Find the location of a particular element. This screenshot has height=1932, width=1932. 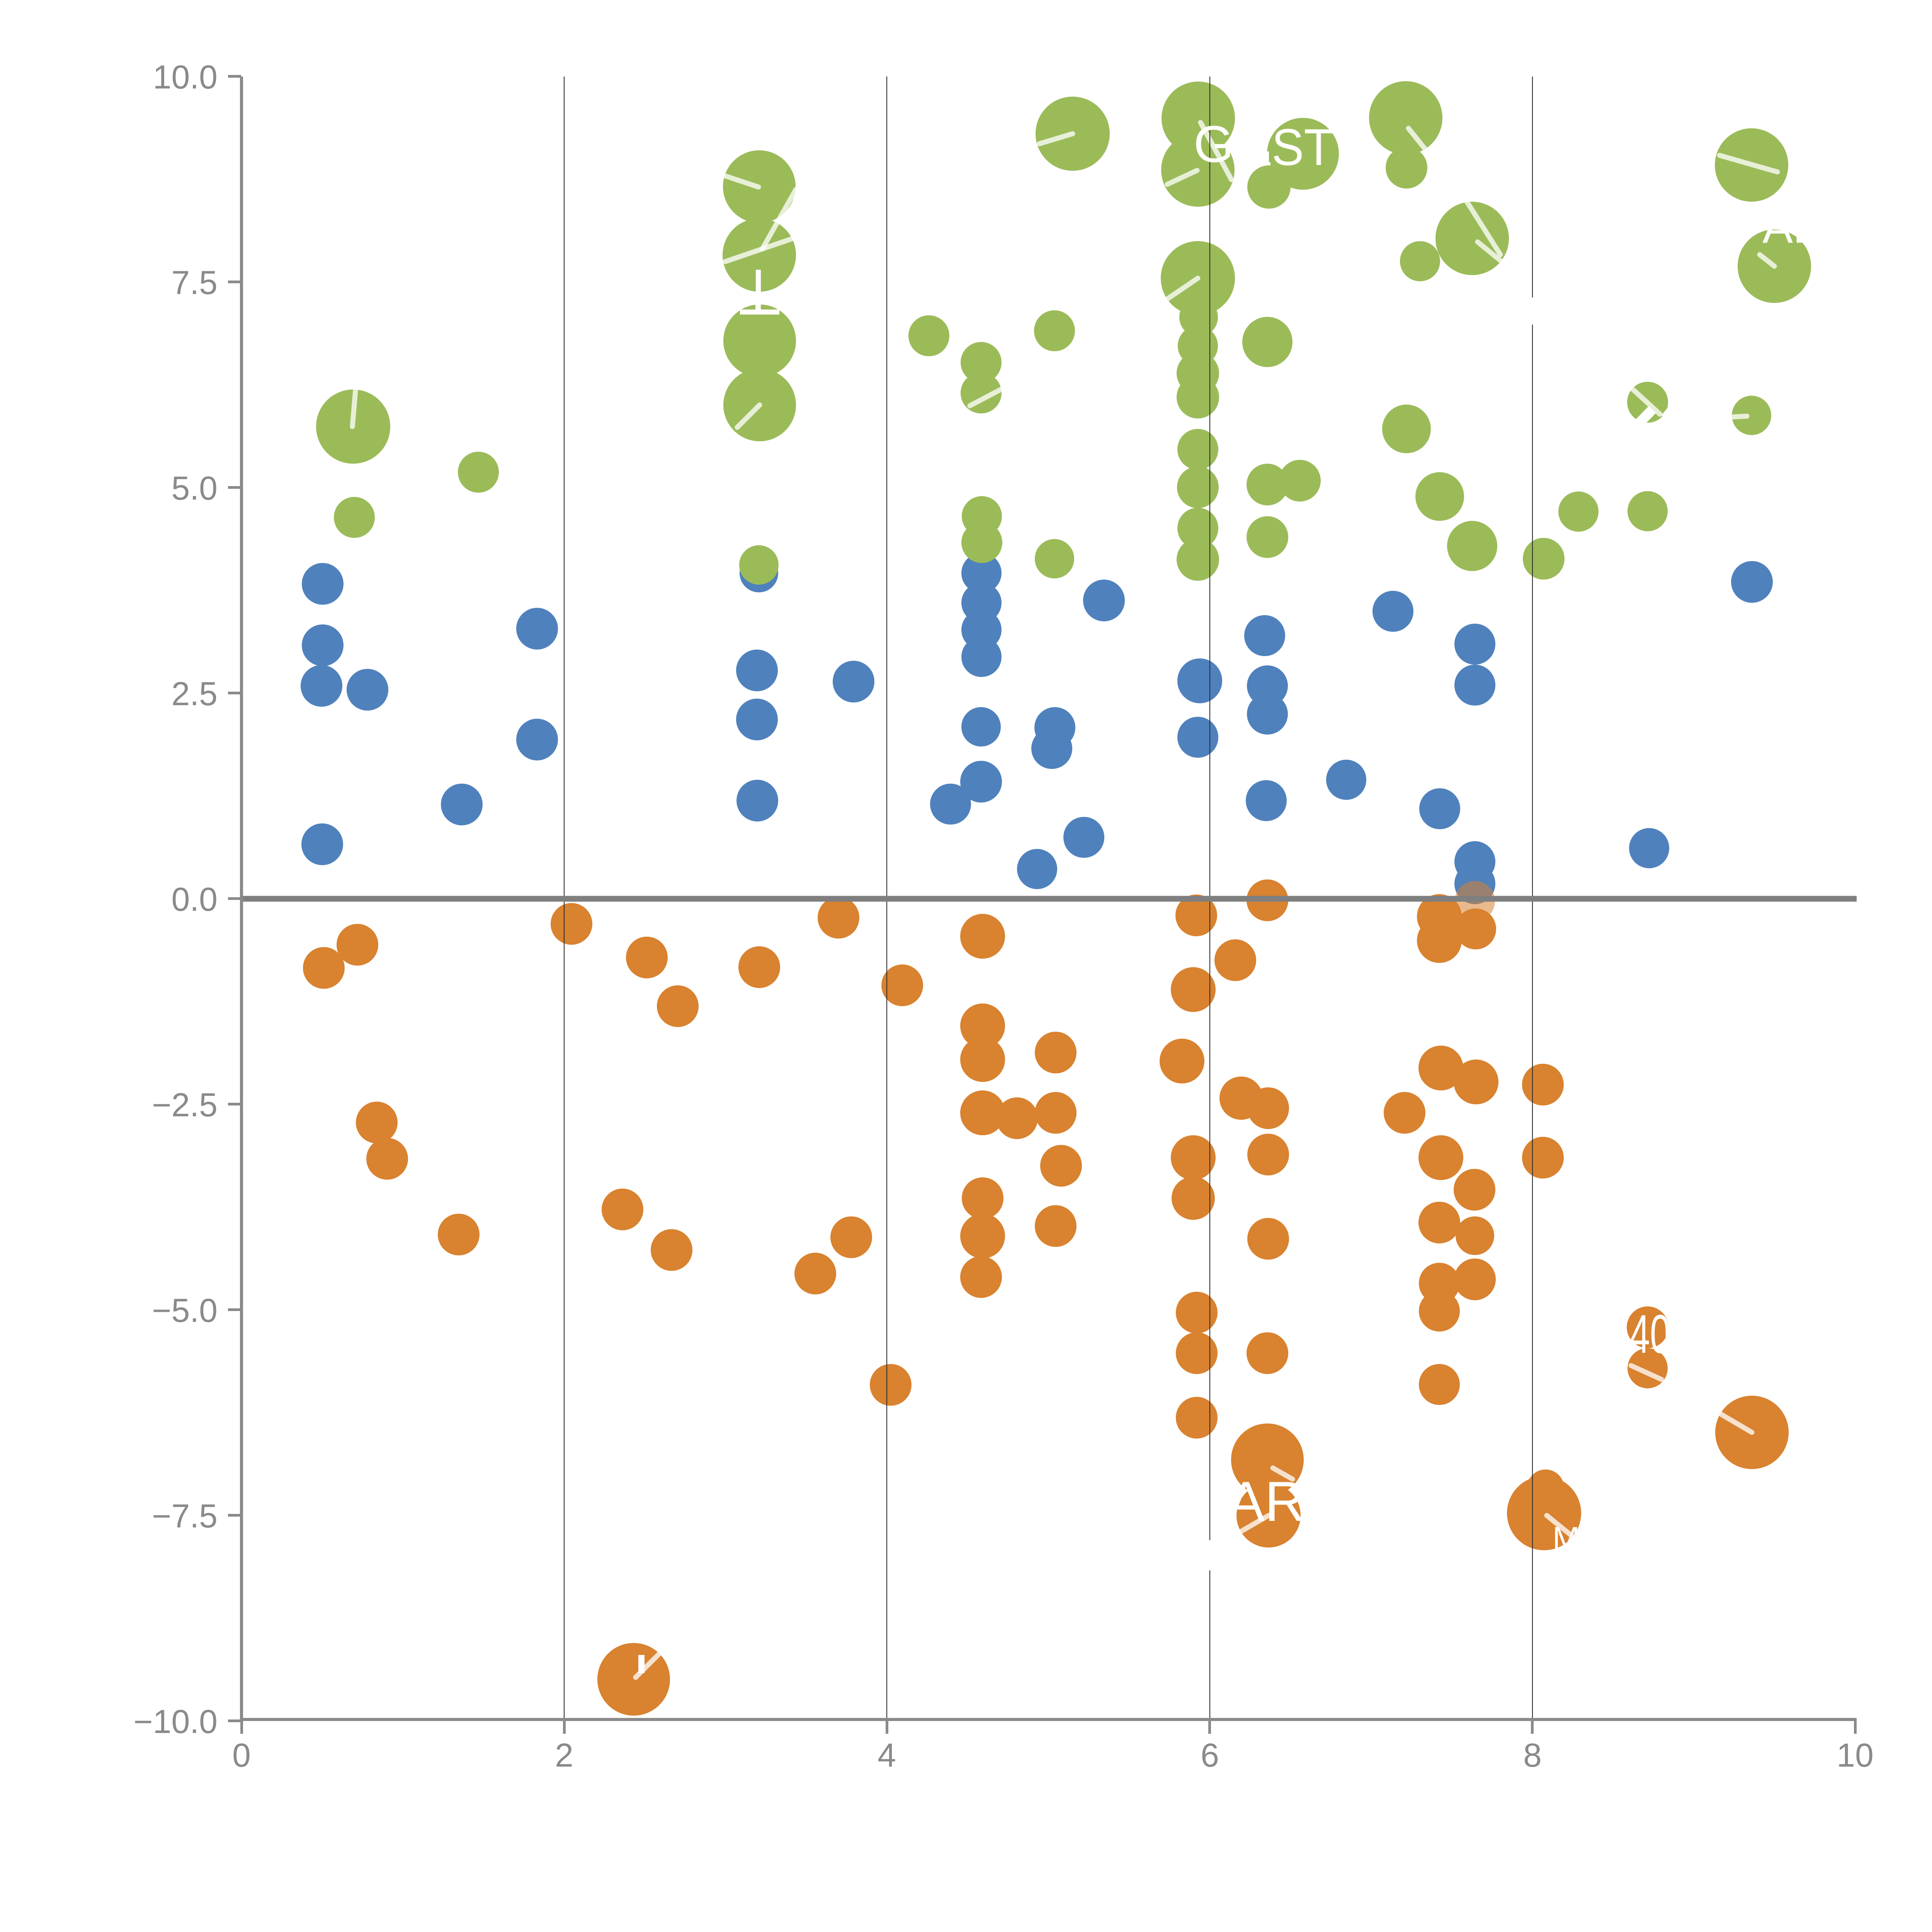

svg-text: 0.0 is located at coordinates (194, 900).